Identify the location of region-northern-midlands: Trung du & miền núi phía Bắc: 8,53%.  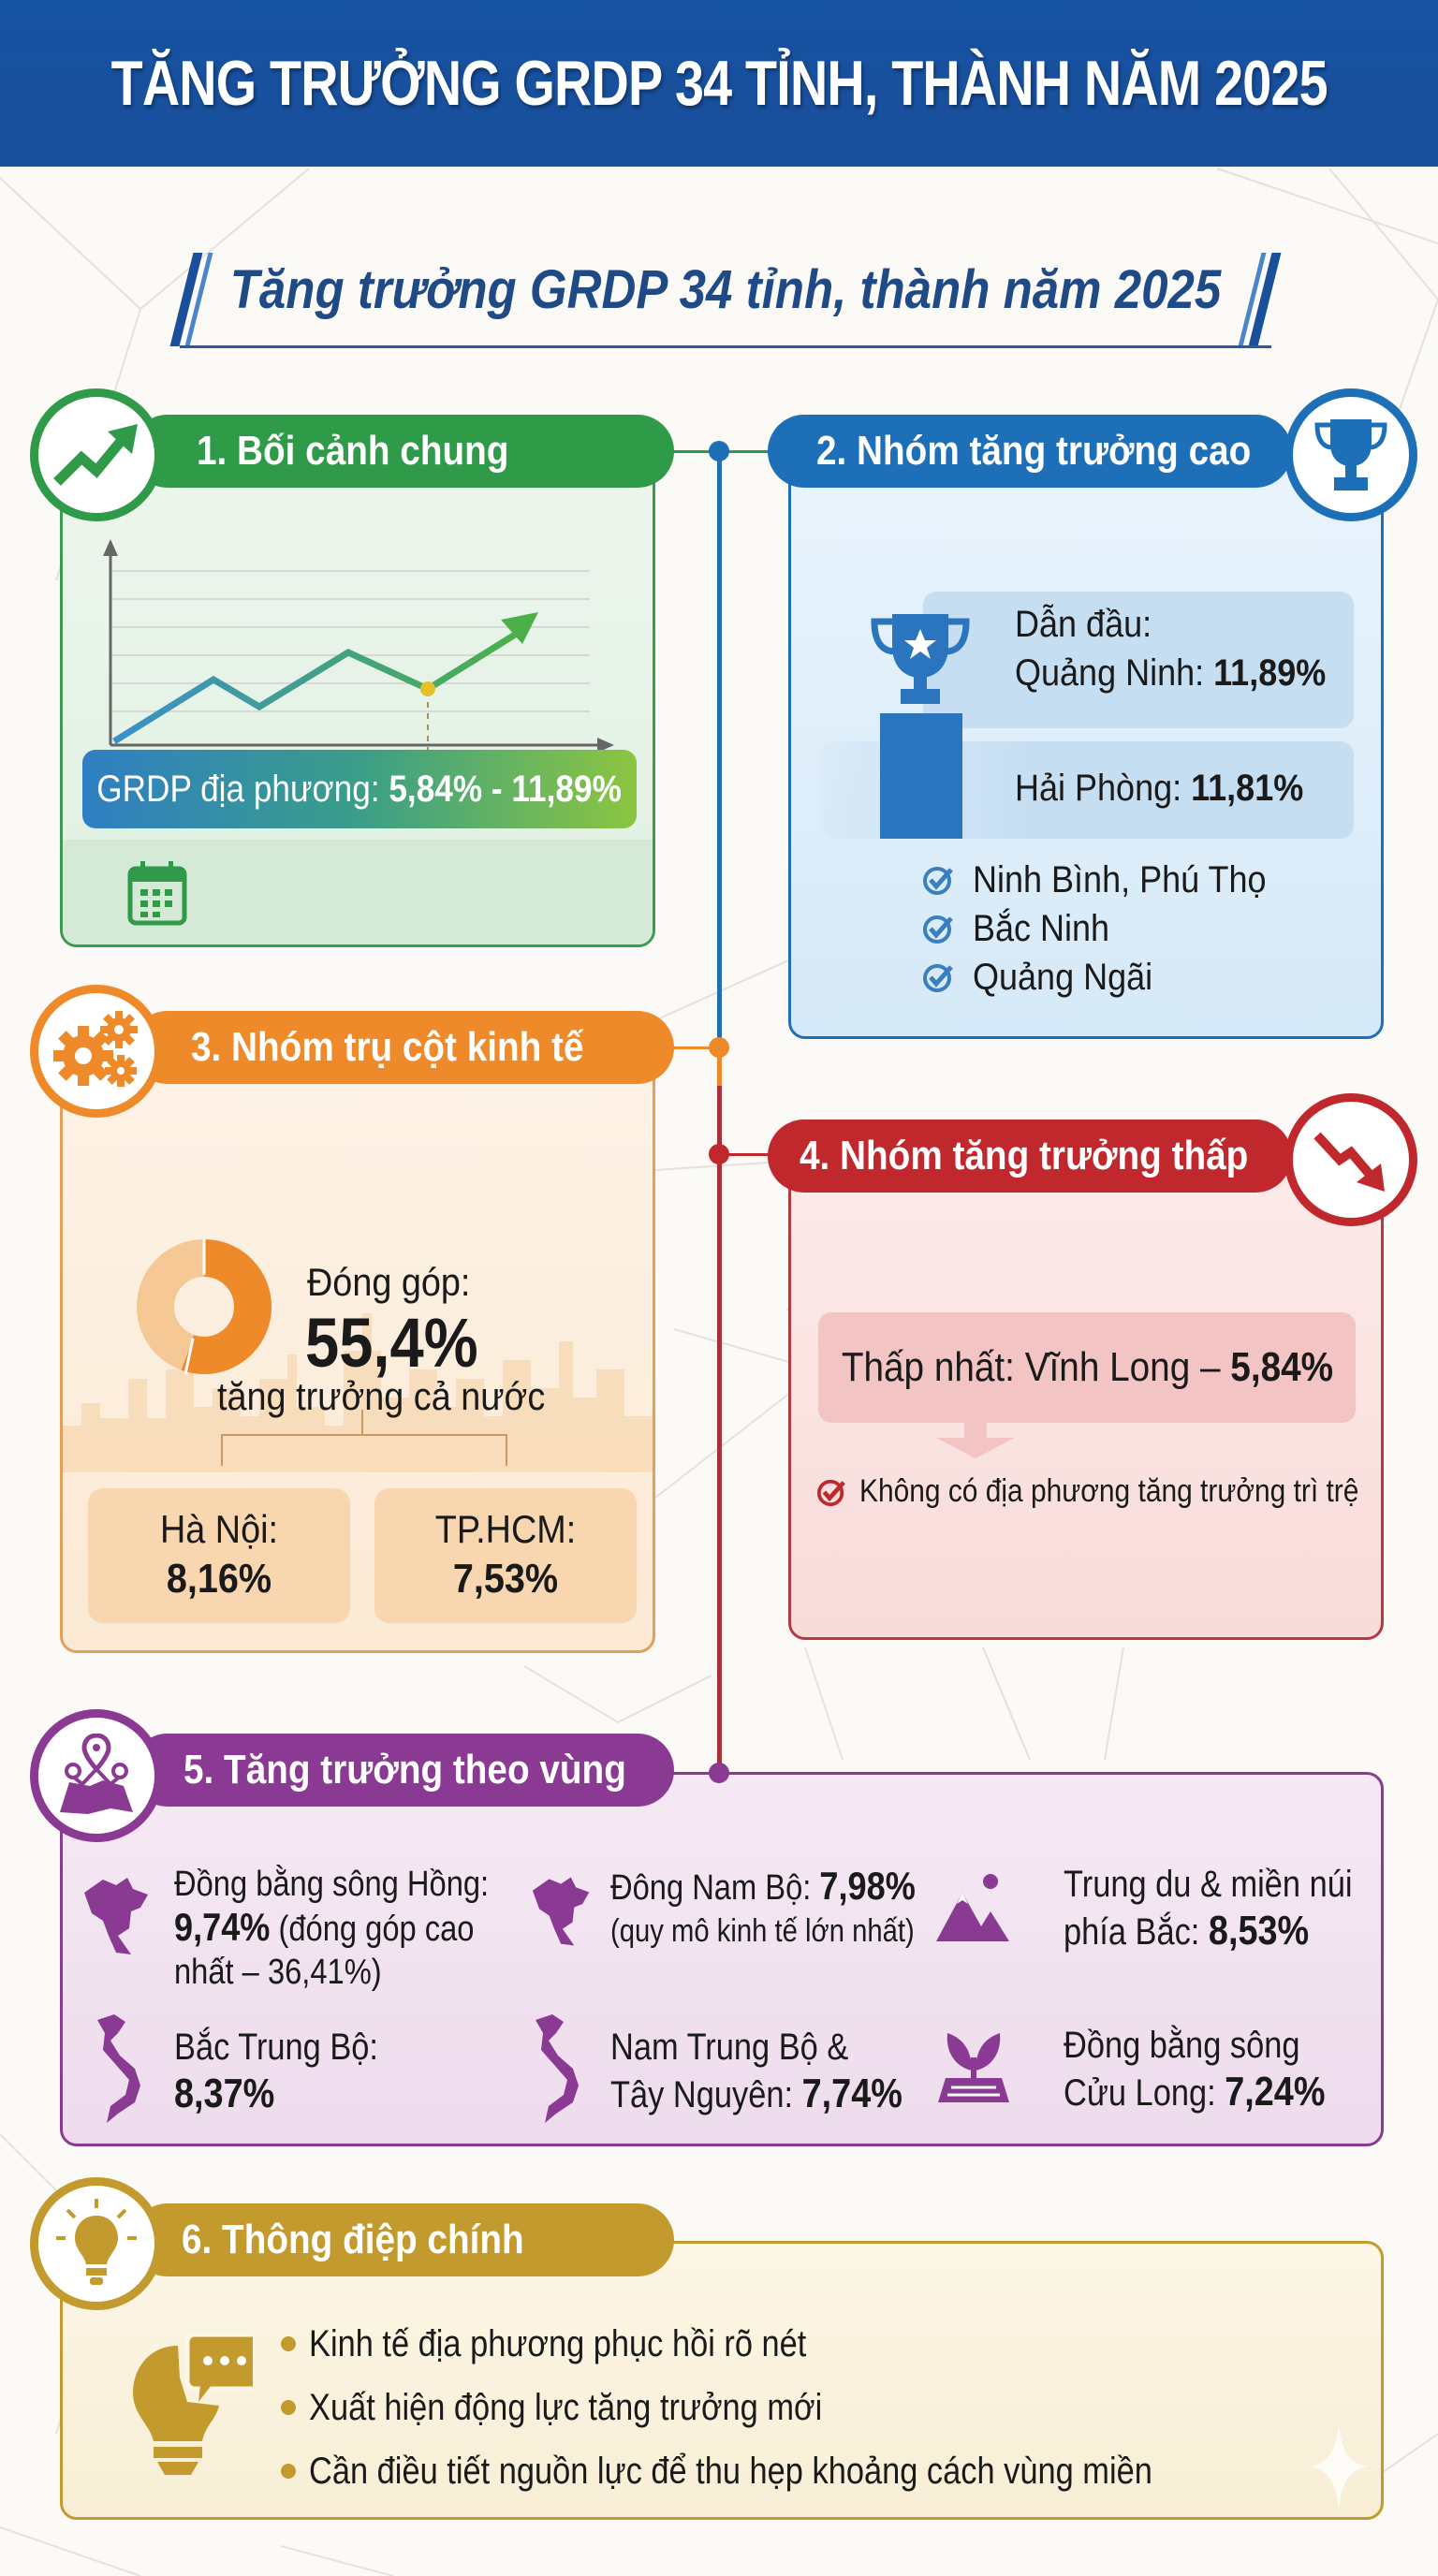
(1208, 1909).